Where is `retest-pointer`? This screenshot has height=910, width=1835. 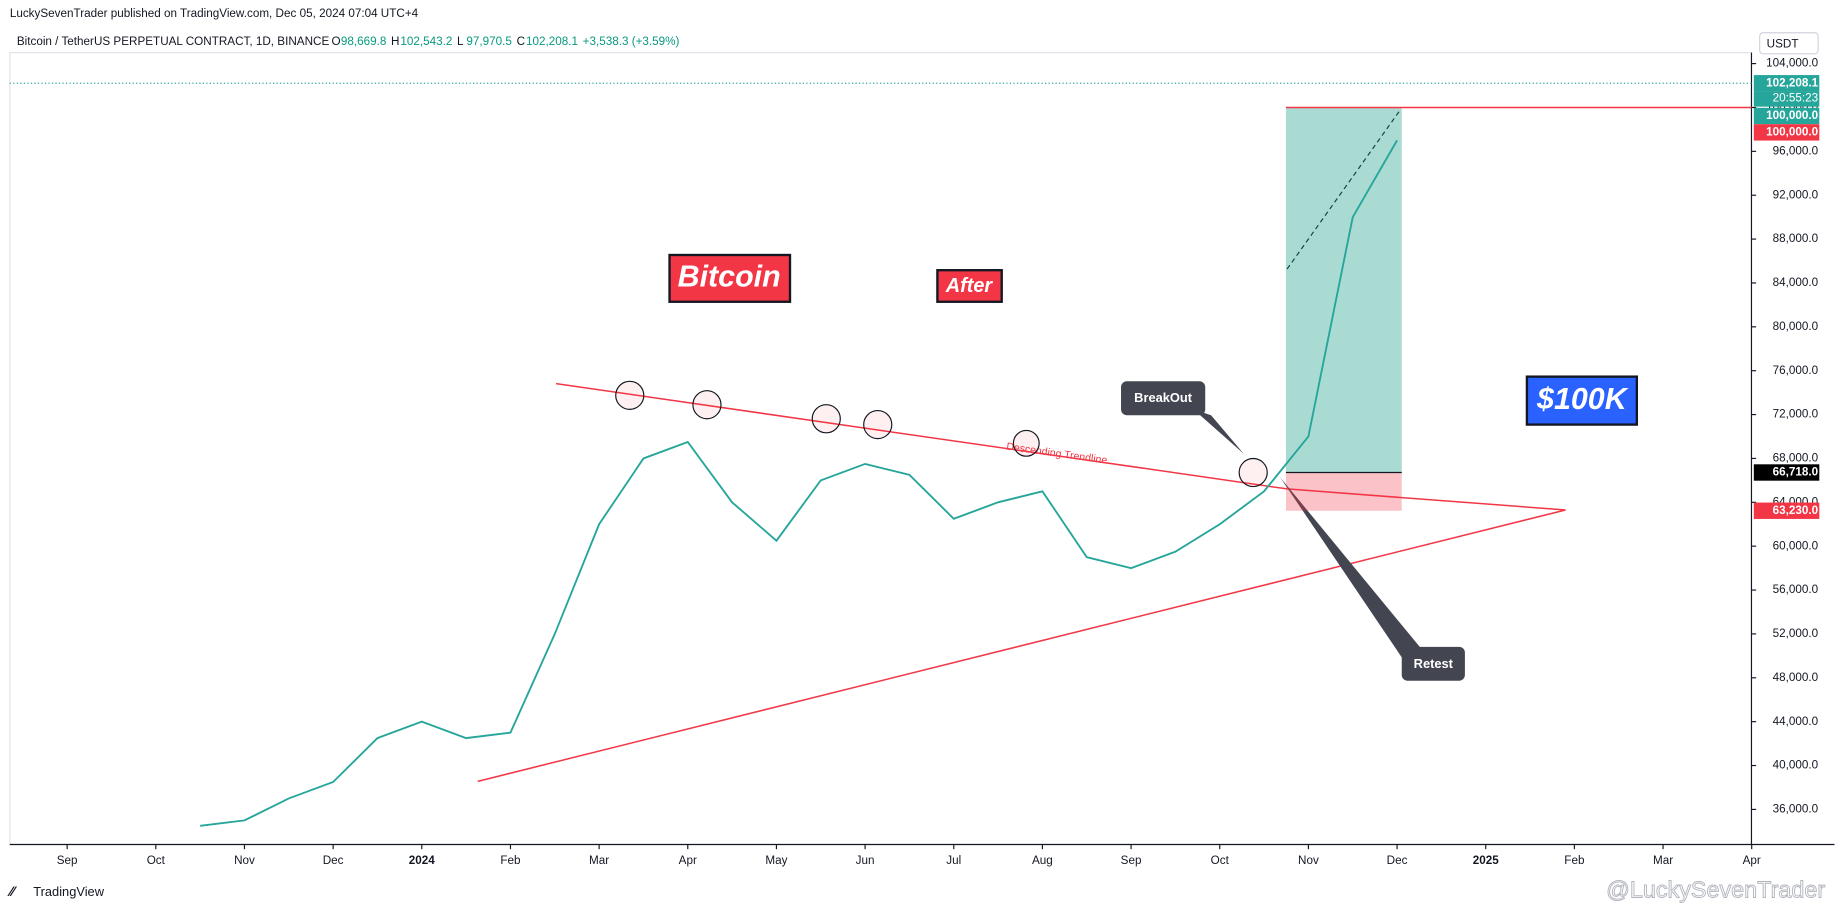 retest-pointer is located at coordinates (1351, 567).